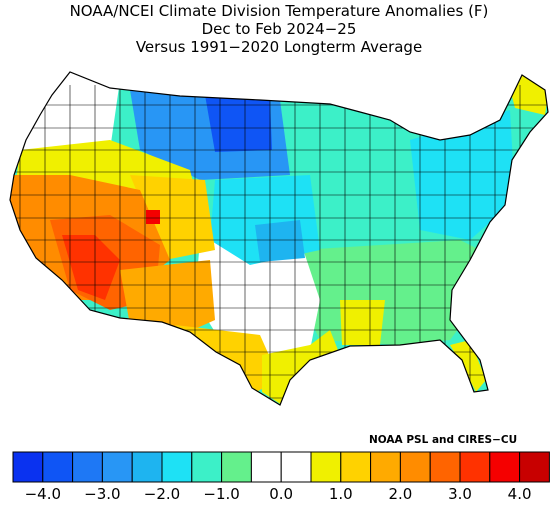  I want to click on legend-tick-label: 1.0, so click(340, 494).